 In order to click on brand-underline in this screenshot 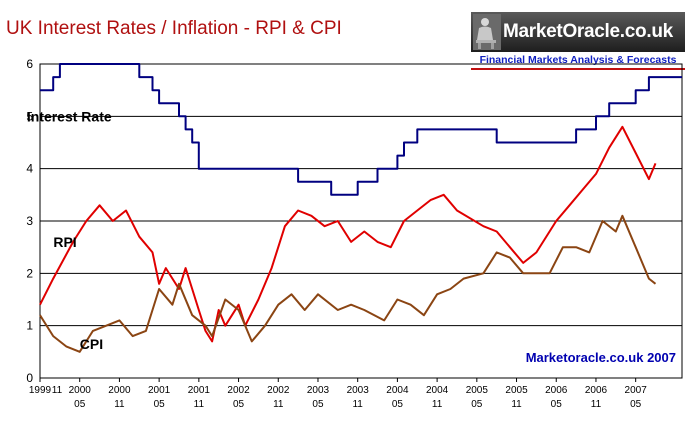, I will do `click(578, 69)`.